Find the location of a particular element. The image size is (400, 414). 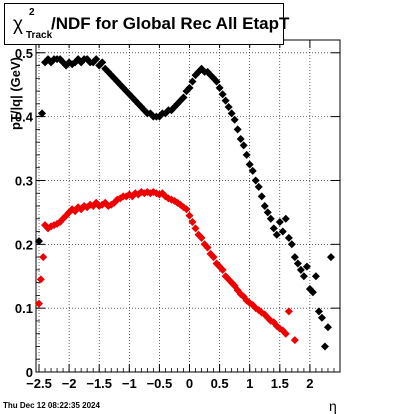

y-tick-label: 0.5 is located at coordinates (24, 53).